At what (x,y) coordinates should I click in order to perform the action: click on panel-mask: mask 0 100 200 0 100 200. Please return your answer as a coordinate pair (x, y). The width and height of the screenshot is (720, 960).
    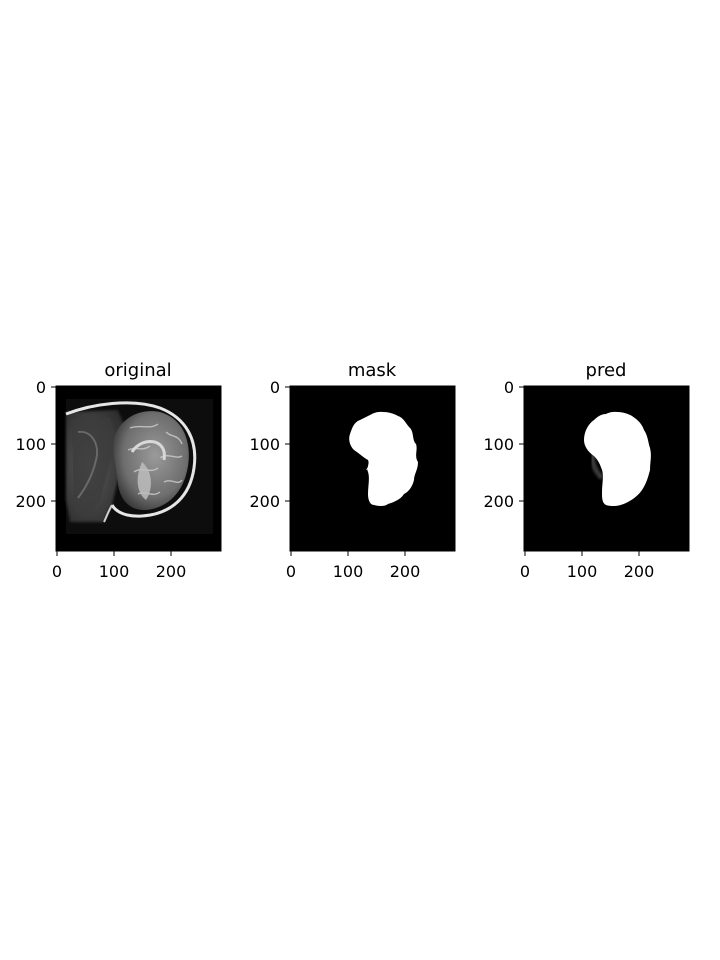
    Looking at the image, I should click on (352, 470).